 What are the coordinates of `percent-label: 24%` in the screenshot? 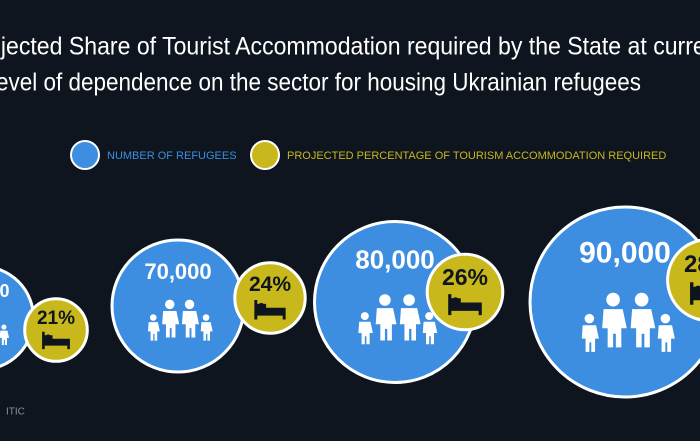 It's located at (270, 284).